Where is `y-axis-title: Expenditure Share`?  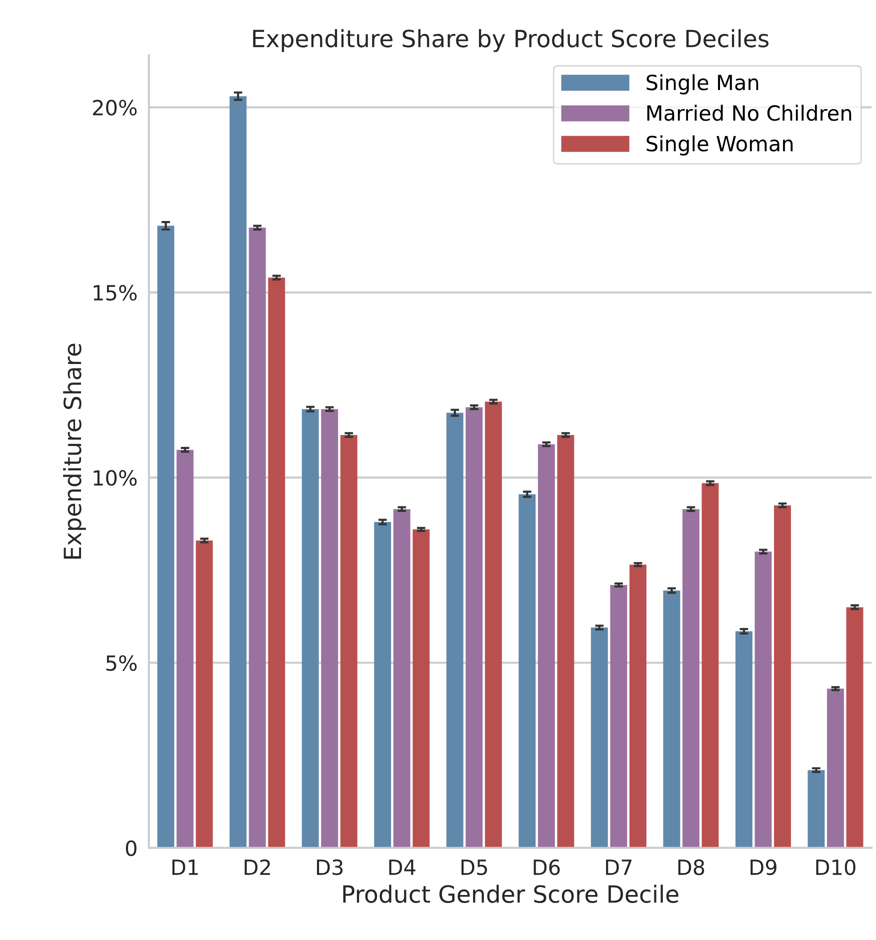
y-axis-title: Expenditure Share is located at coordinates (74, 451).